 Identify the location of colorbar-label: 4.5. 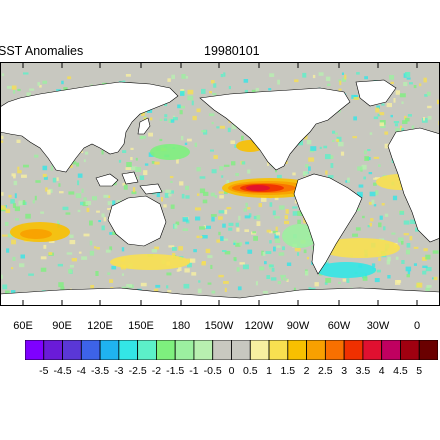
(400, 371).